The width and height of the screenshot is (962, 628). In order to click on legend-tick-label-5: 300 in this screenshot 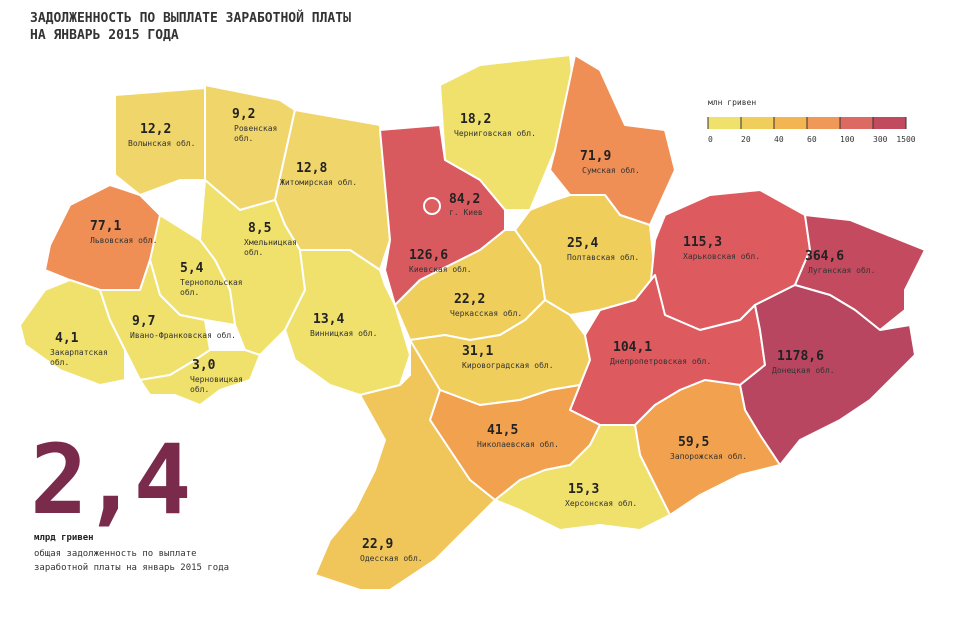, I will do `click(880, 139)`.